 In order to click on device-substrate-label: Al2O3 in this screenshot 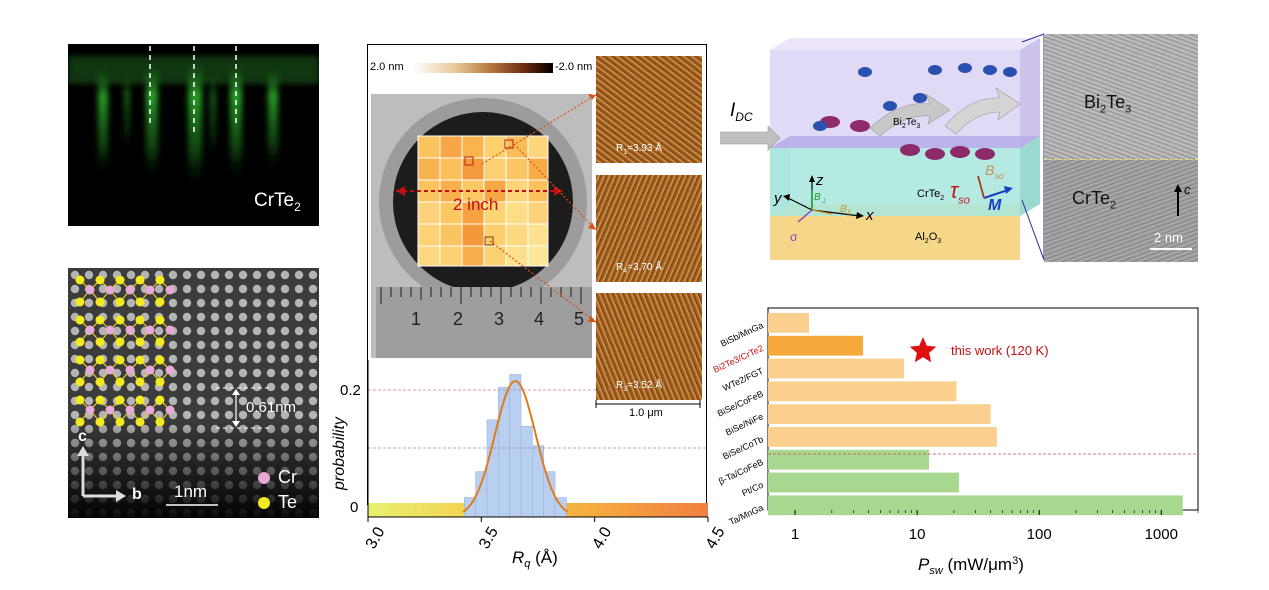, I will do `click(928, 238)`.